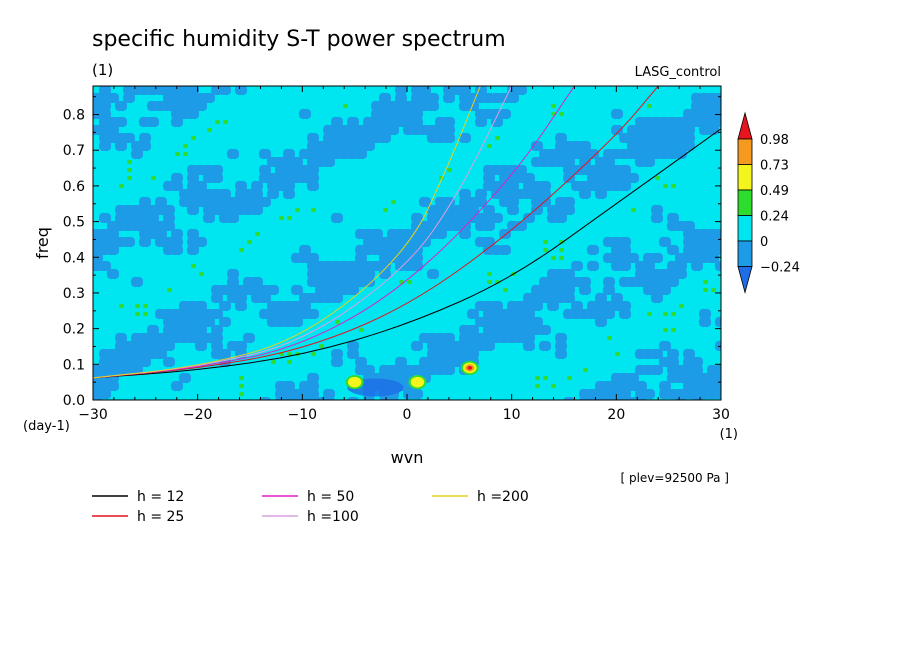 This screenshot has width=904, height=654. Describe the element at coordinates (330, 497) in the screenshot. I see `legend-label: h = 50` at that location.